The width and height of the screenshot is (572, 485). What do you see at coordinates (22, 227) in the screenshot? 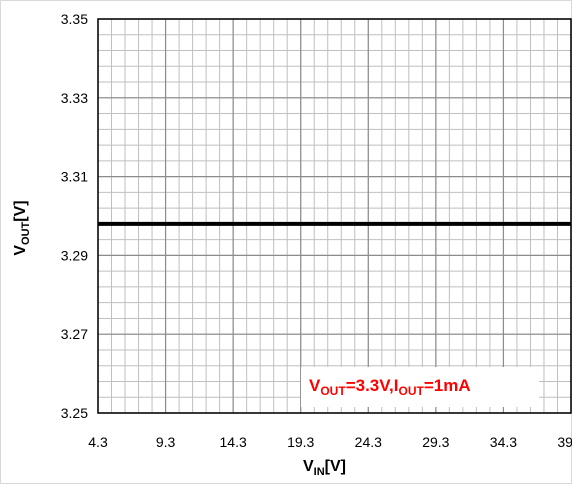
I see `y-axis-title: VOUT[V]` at bounding box center [22, 227].